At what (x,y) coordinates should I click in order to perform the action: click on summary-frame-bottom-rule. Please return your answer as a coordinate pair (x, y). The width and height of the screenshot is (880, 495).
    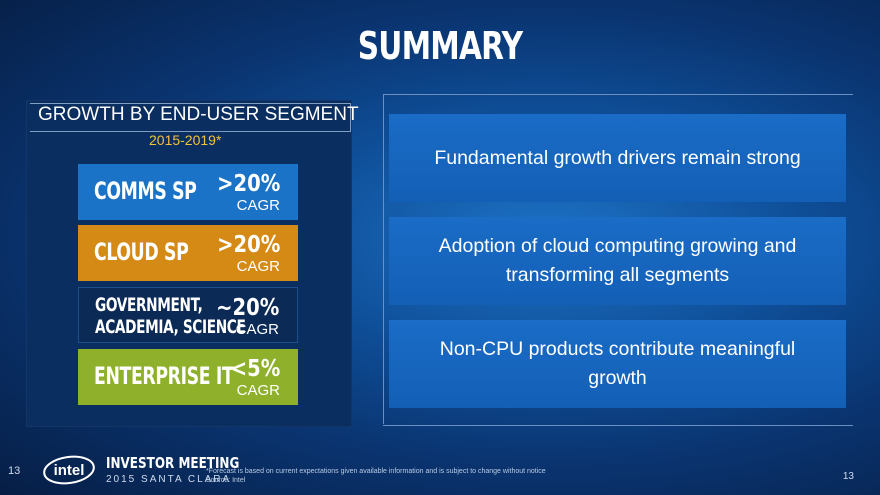
    Looking at the image, I should click on (618, 425).